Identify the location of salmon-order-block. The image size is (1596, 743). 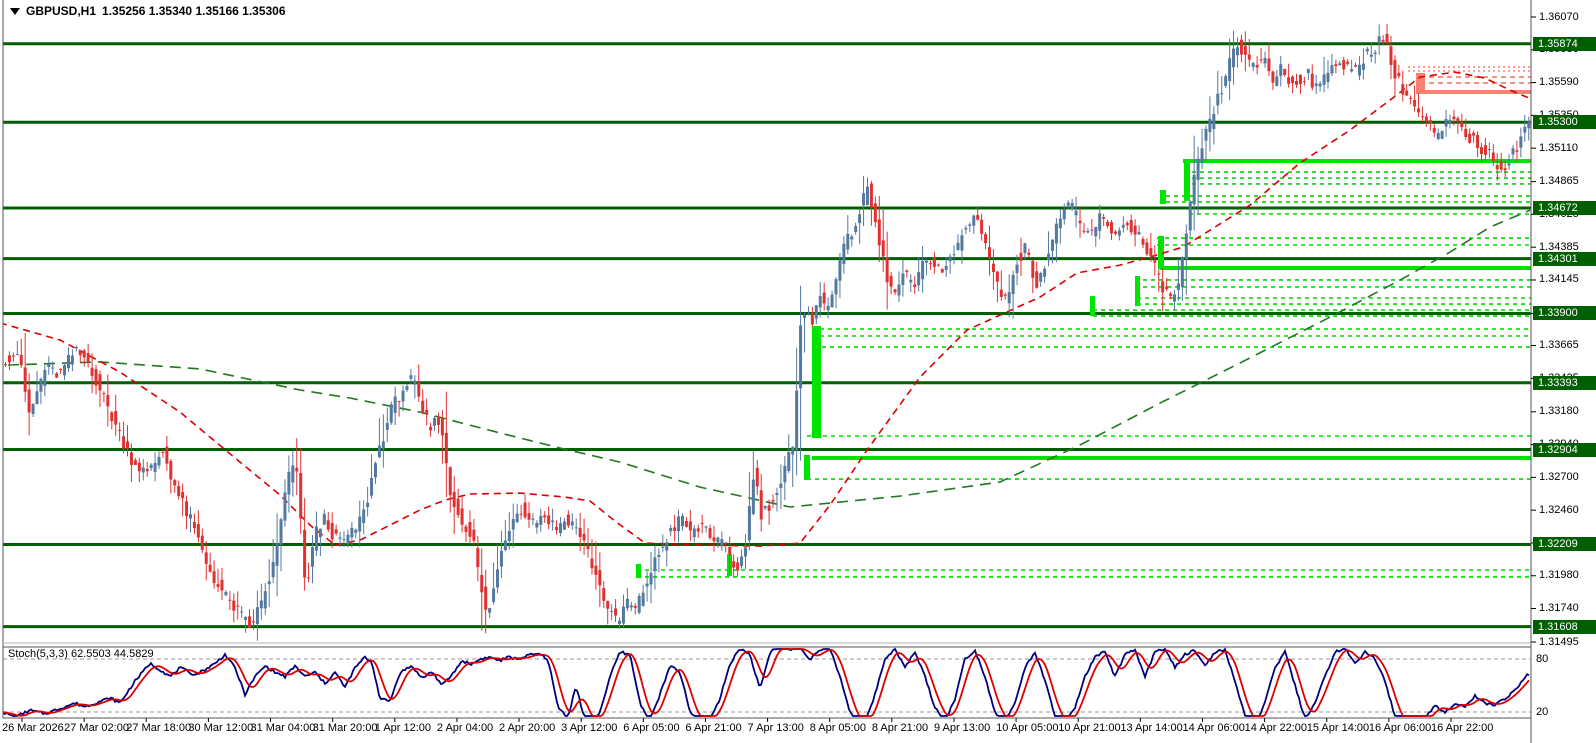
(1420, 83).